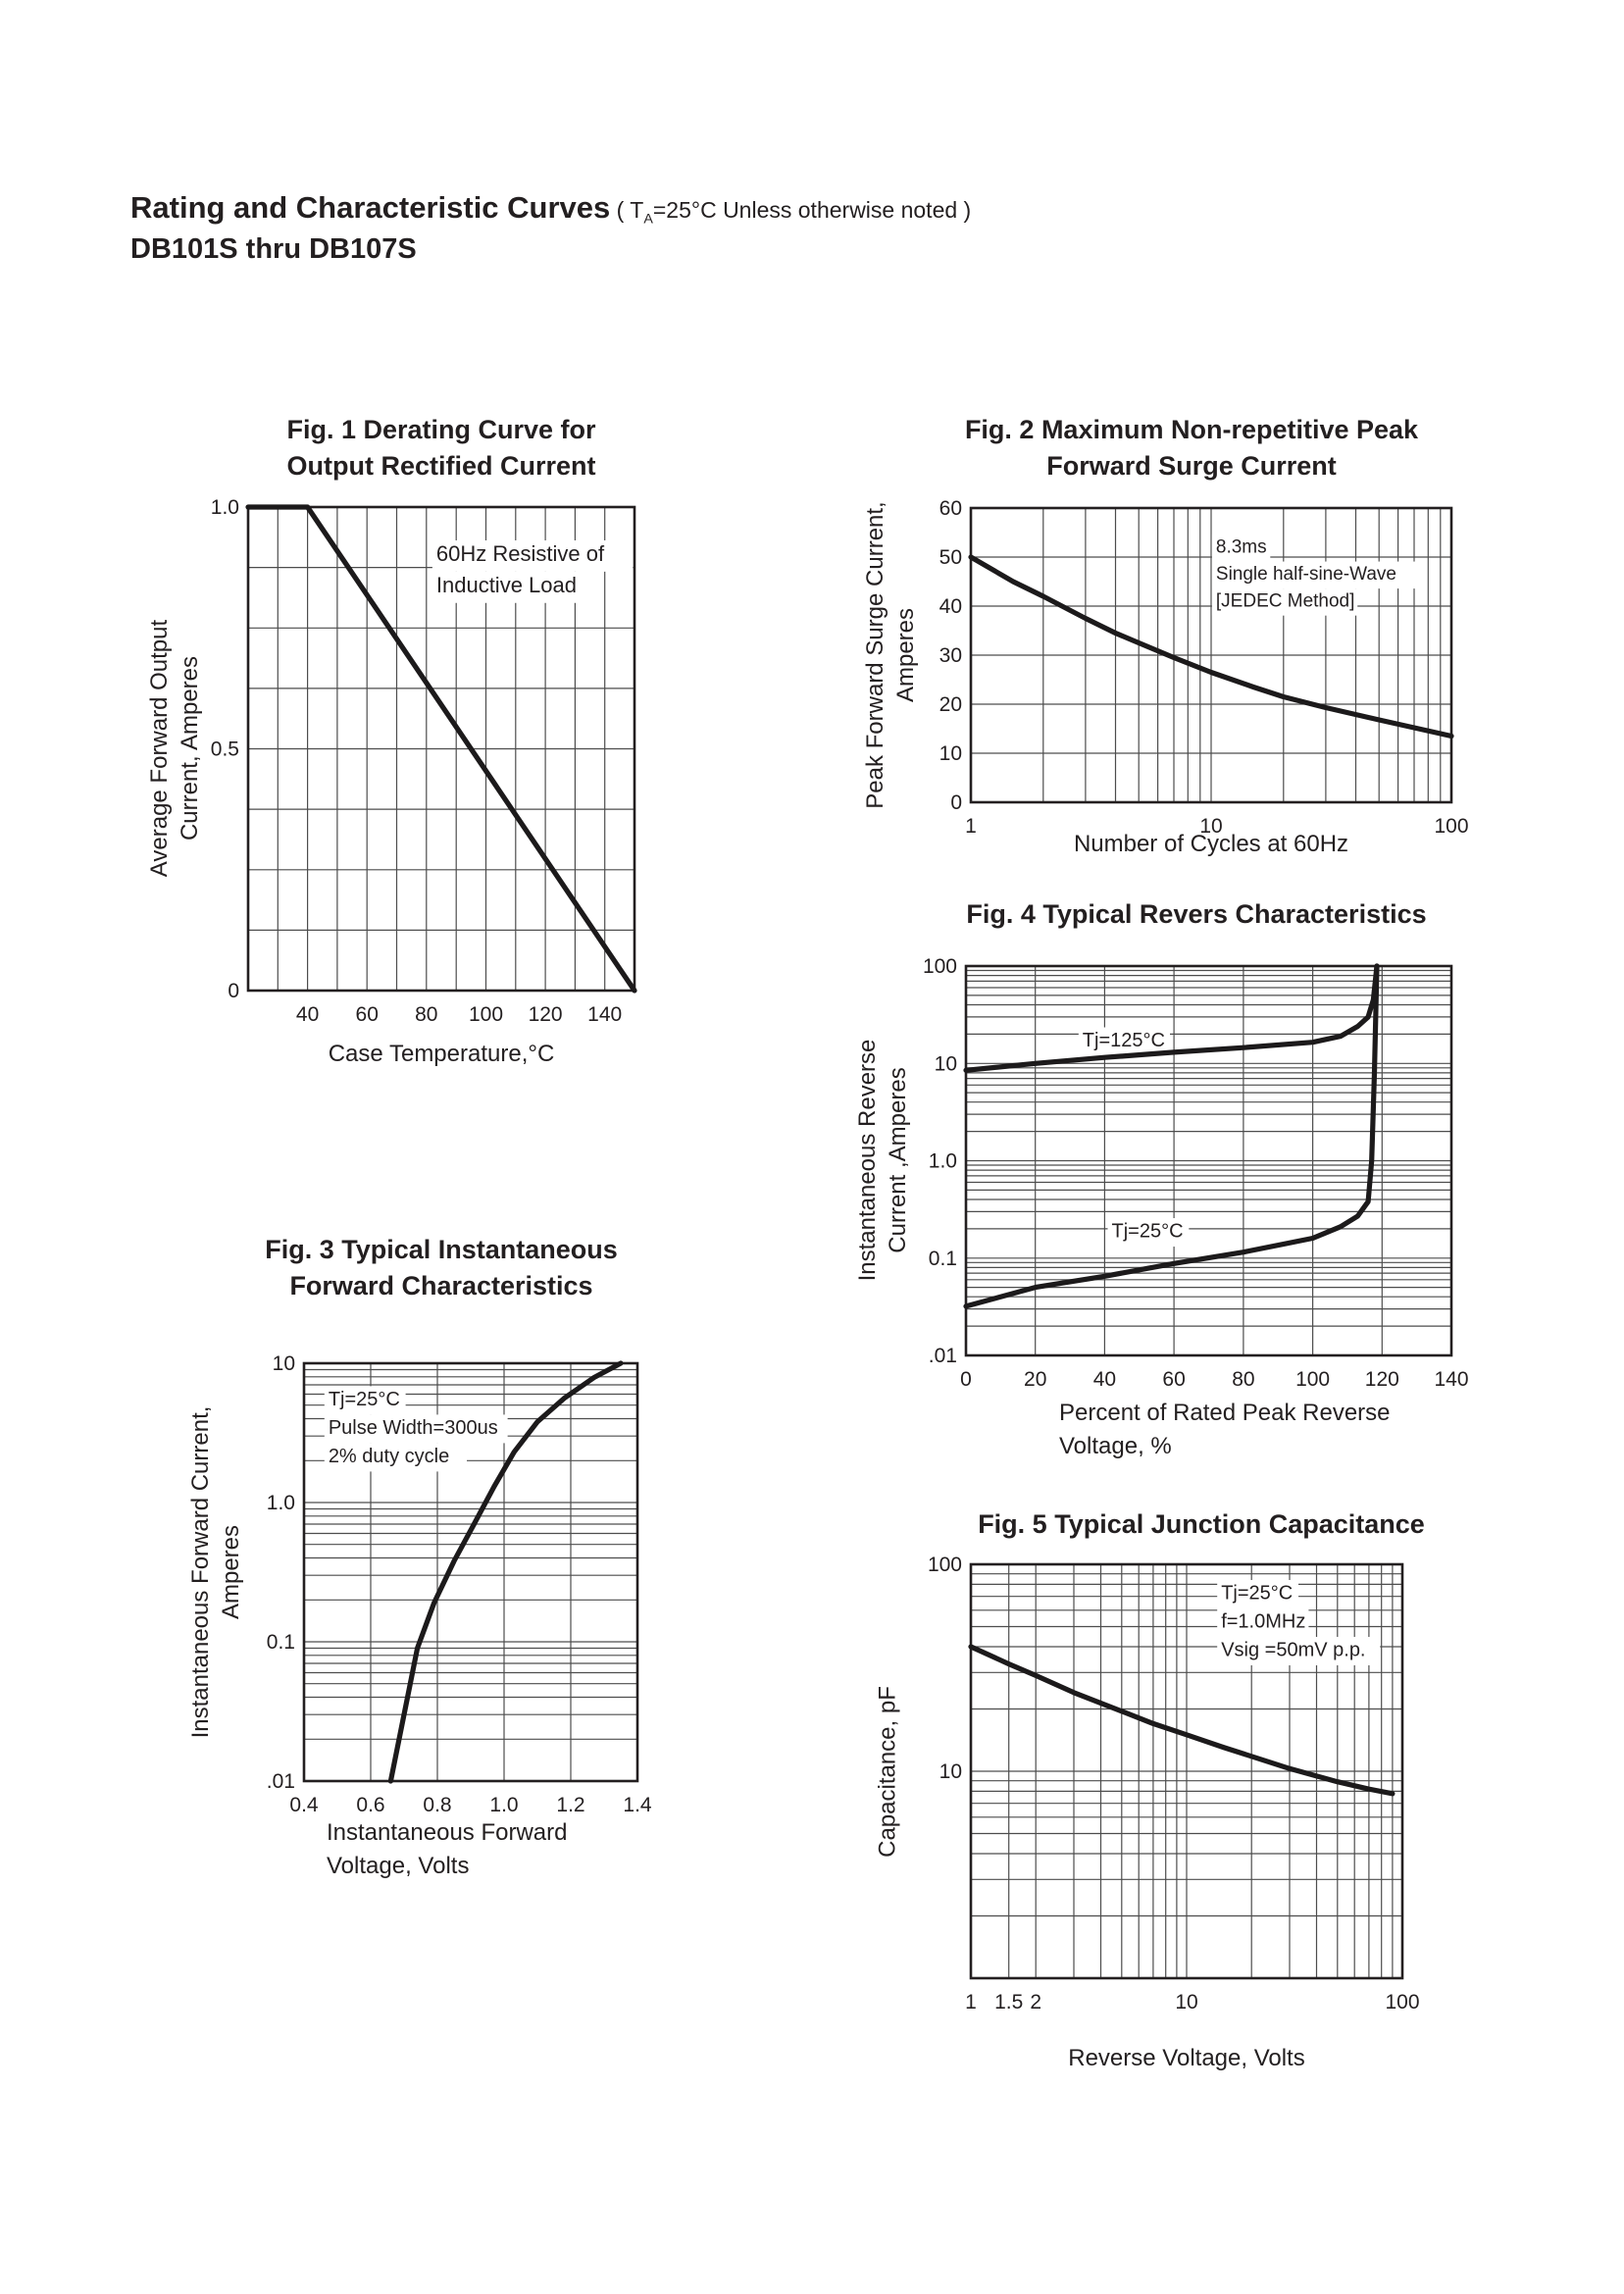 This screenshot has width=1624, height=2294. Describe the element at coordinates (570, 1805) in the screenshot. I see `svg-text: 1.2` at that location.